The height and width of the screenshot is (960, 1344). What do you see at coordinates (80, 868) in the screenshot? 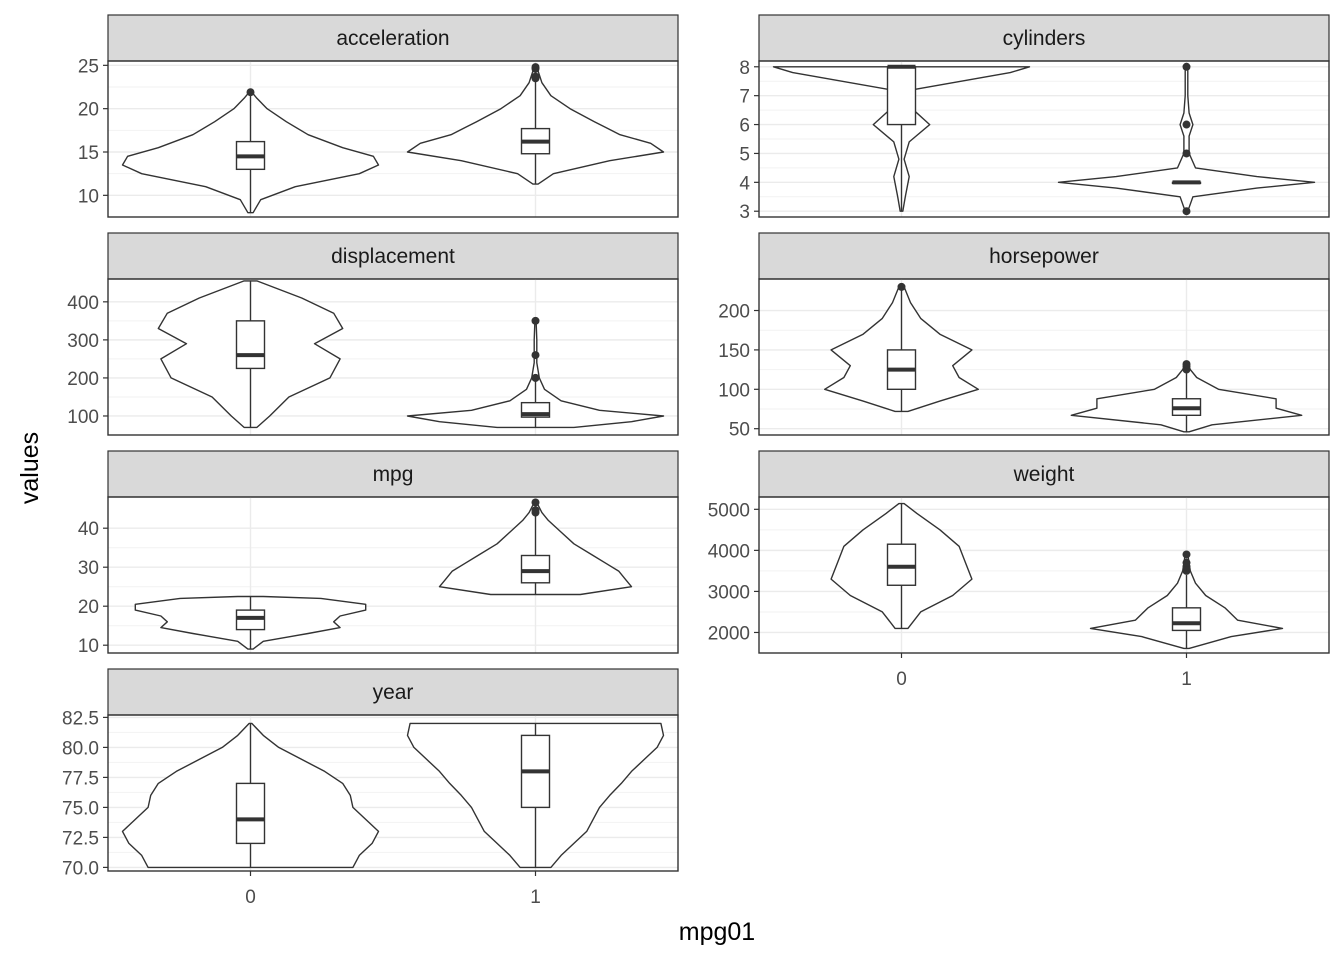
I see `y-tick-label: 70.0` at bounding box center [80, 868].